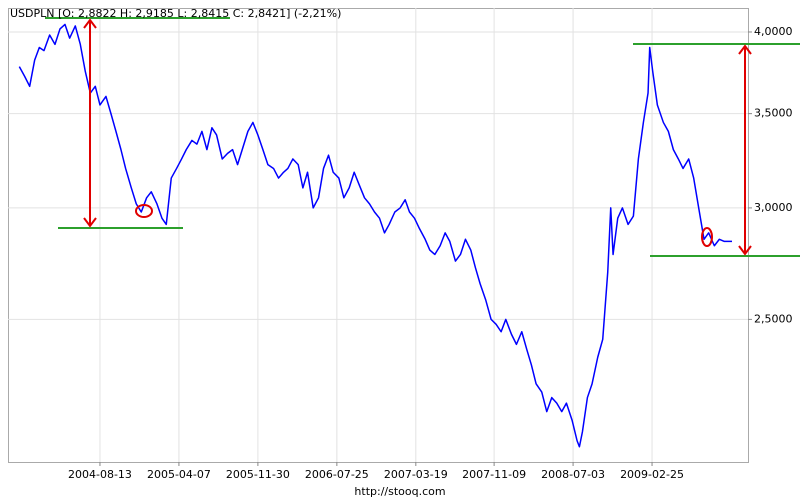  What do you see at coordinates (773, 31) in the screenshot?
I see `y-tick-label: 4,0000` at bounding box center [773, 31].